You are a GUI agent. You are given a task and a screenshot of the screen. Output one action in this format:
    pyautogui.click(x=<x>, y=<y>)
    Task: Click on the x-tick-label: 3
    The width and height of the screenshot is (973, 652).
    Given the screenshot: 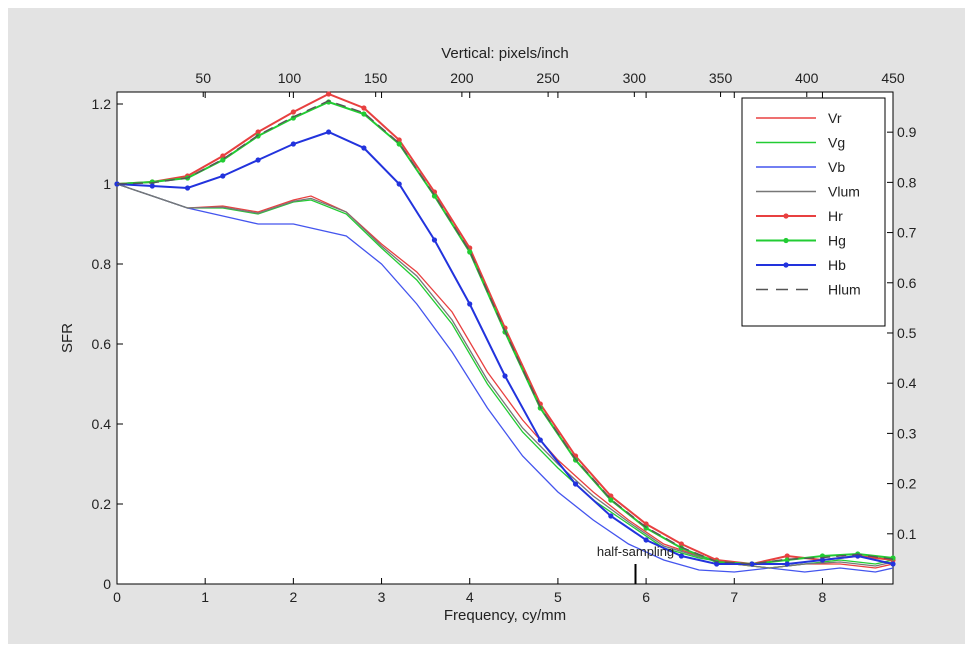 What is the action you would take?
    pyautogui.click(x=382, y=597)
    